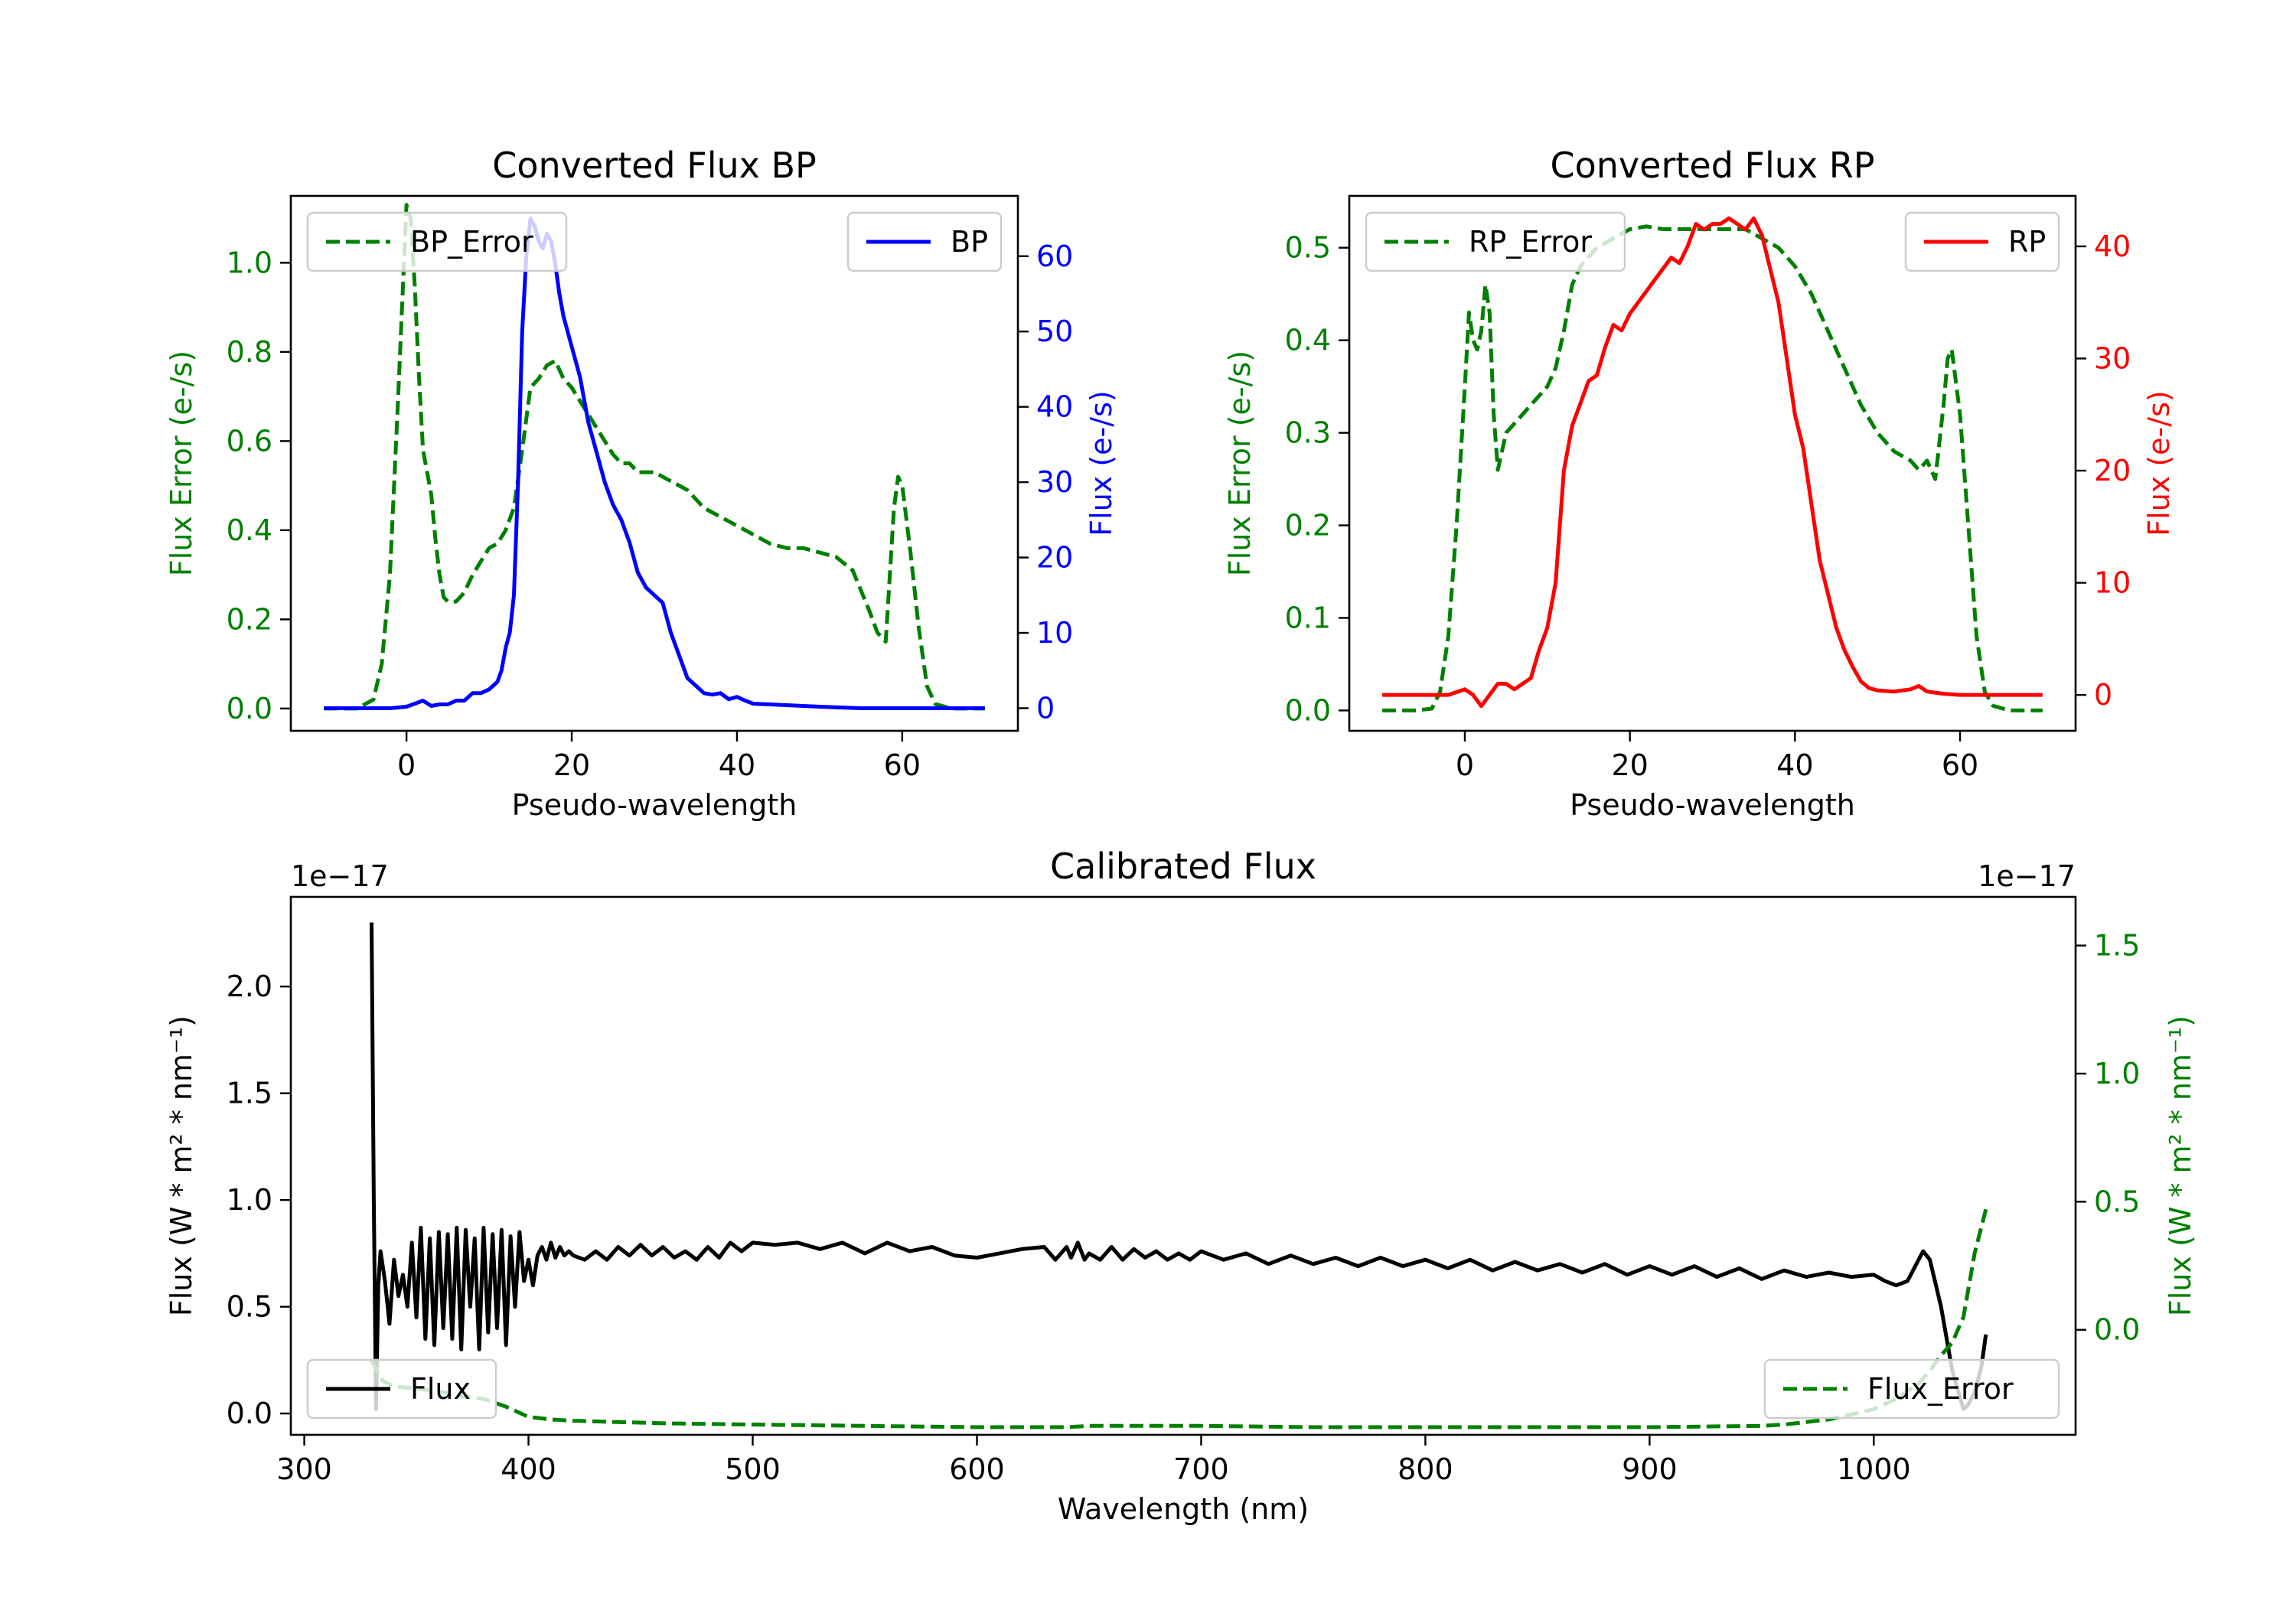  Describe the element at coordinates (2117, 1073) in the screenshot. I see `y-right-tick-label: 1.0` at that location.